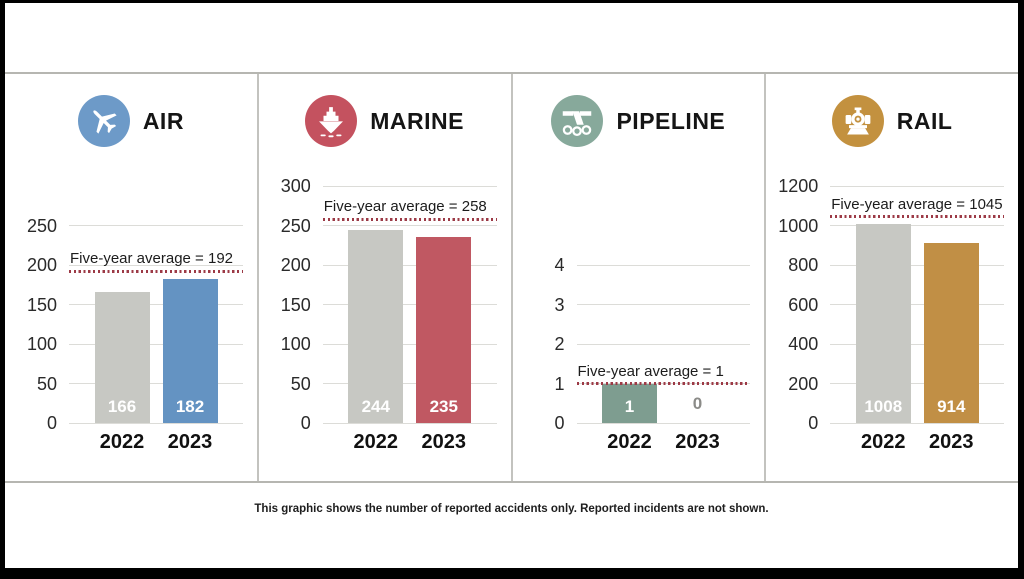  Describe the element at coordinates (803, 265) in the screenshot. I see `y-tick-label: 800` at that location.